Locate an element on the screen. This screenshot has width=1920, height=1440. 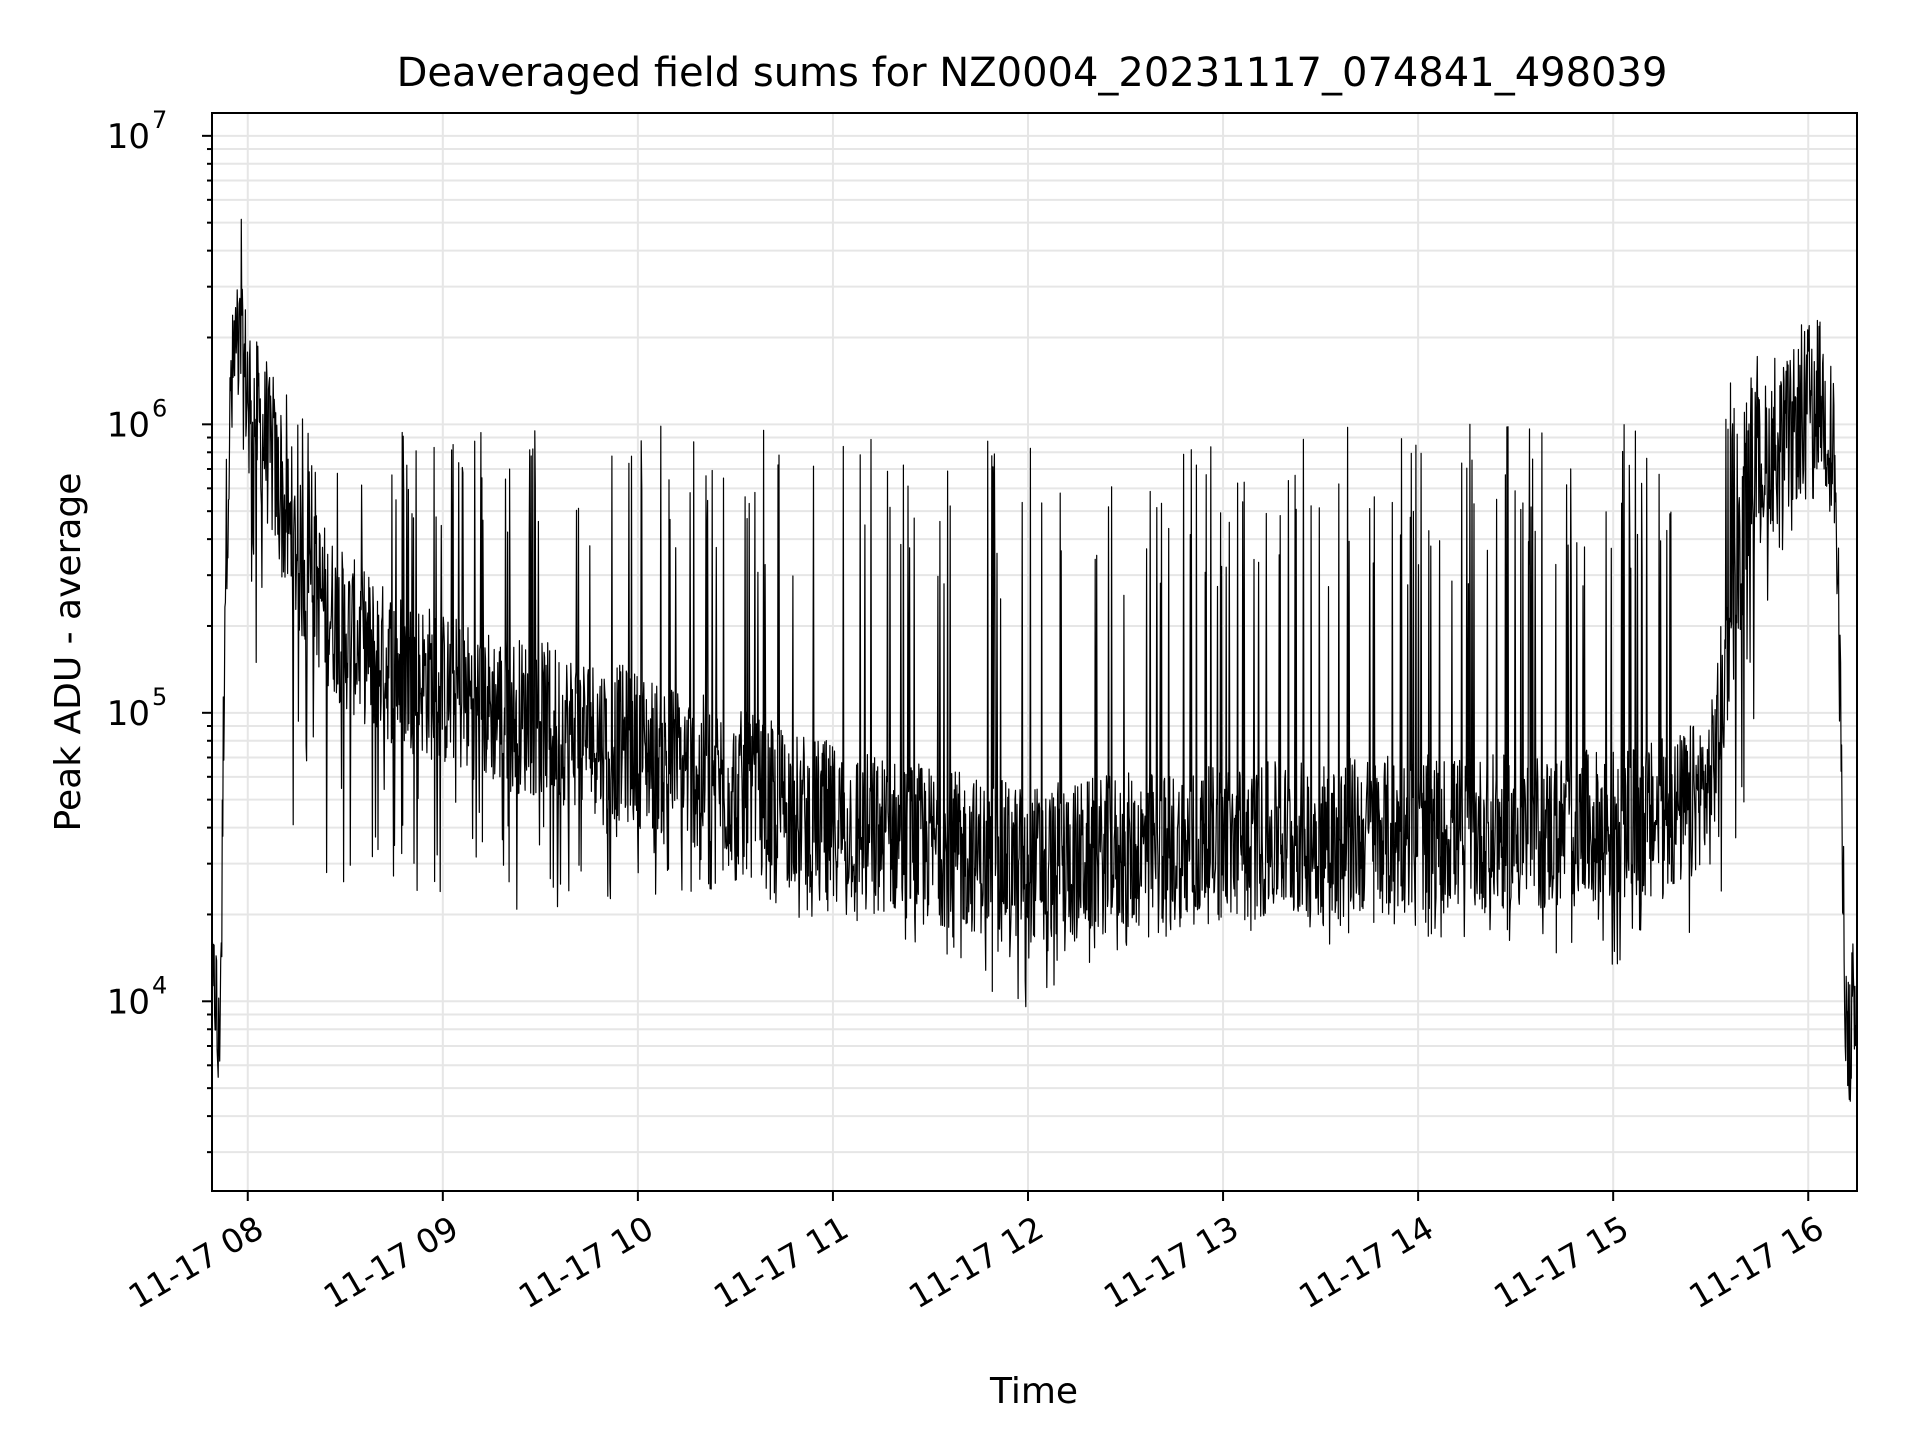
y-tick-label: 10 4 is located at coordinates (137, 996).